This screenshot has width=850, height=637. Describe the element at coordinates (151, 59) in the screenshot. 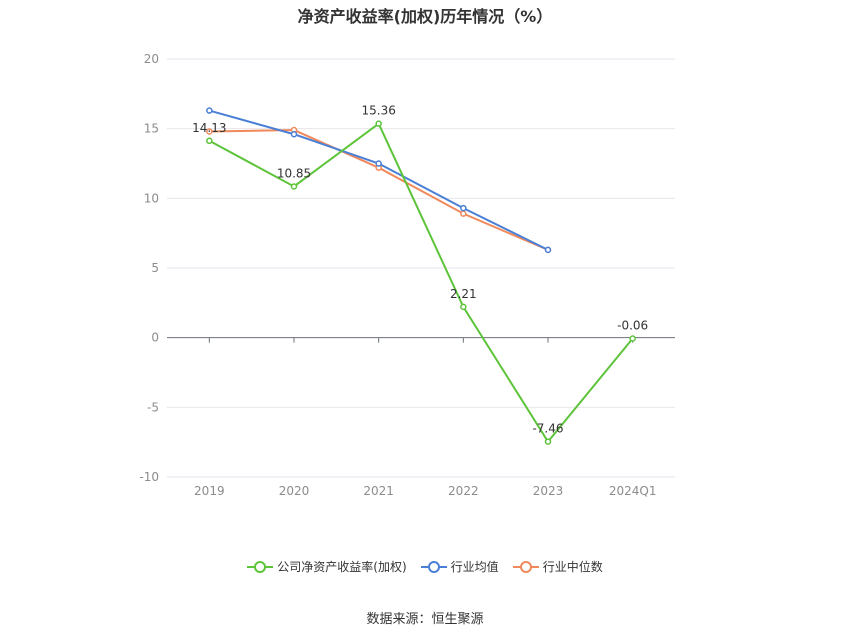

I see `y-tick-label: 20` at that location.